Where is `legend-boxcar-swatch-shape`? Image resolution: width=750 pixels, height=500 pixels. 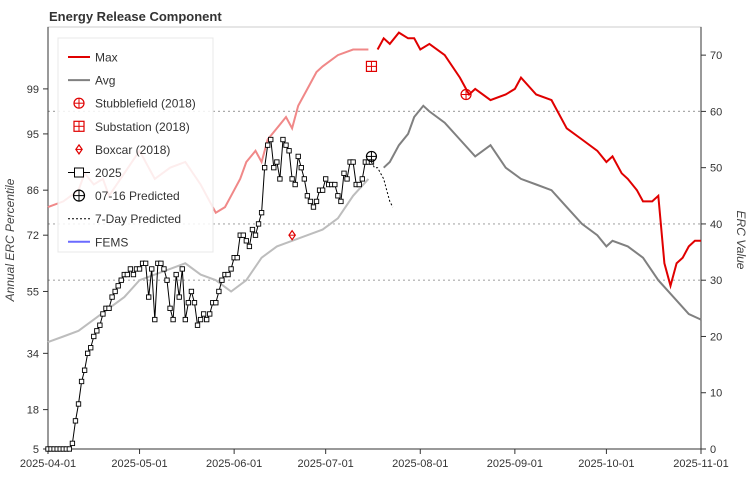
legend-boxcar-swatch-shape is located at coordinates (79, 149).